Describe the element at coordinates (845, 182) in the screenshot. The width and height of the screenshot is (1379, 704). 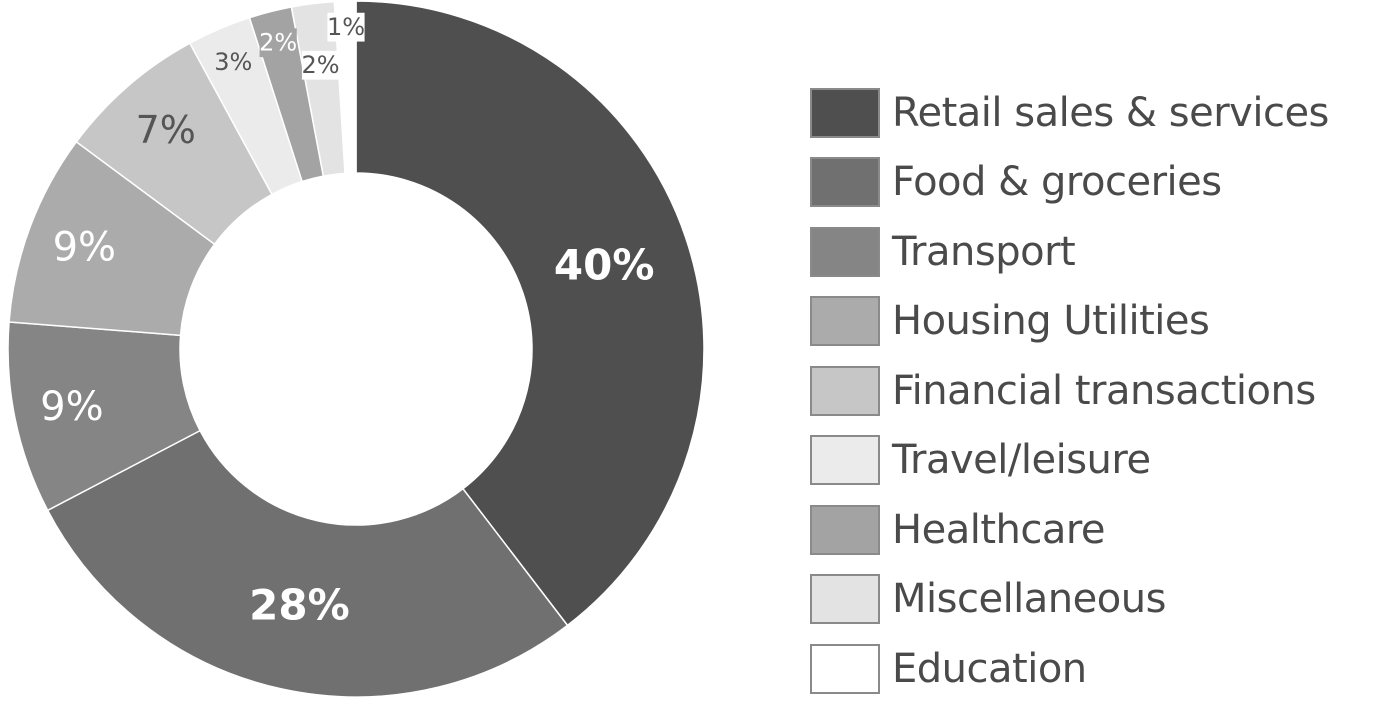
I see `legend-swatch-food` at that location.